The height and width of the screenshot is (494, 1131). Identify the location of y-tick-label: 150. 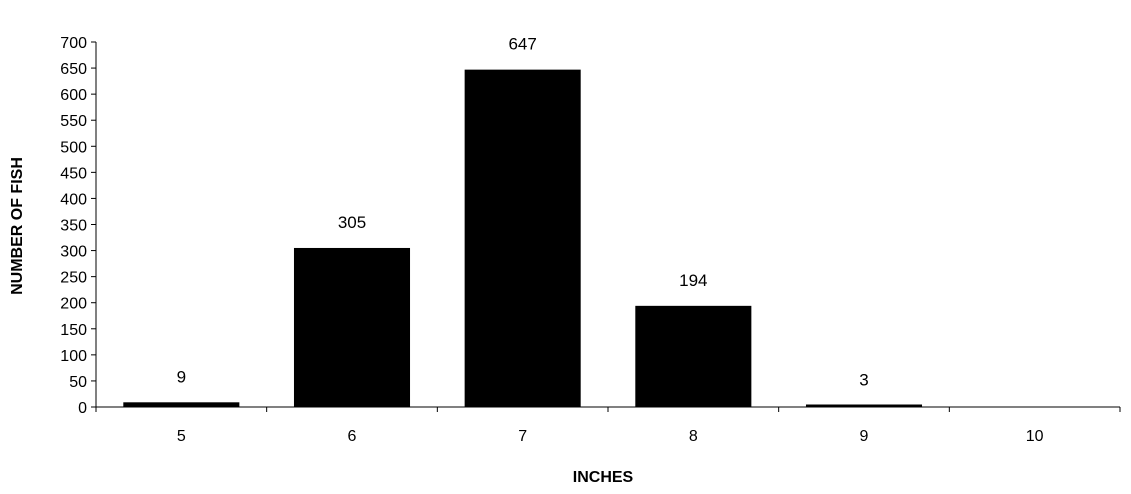
(73, 330).